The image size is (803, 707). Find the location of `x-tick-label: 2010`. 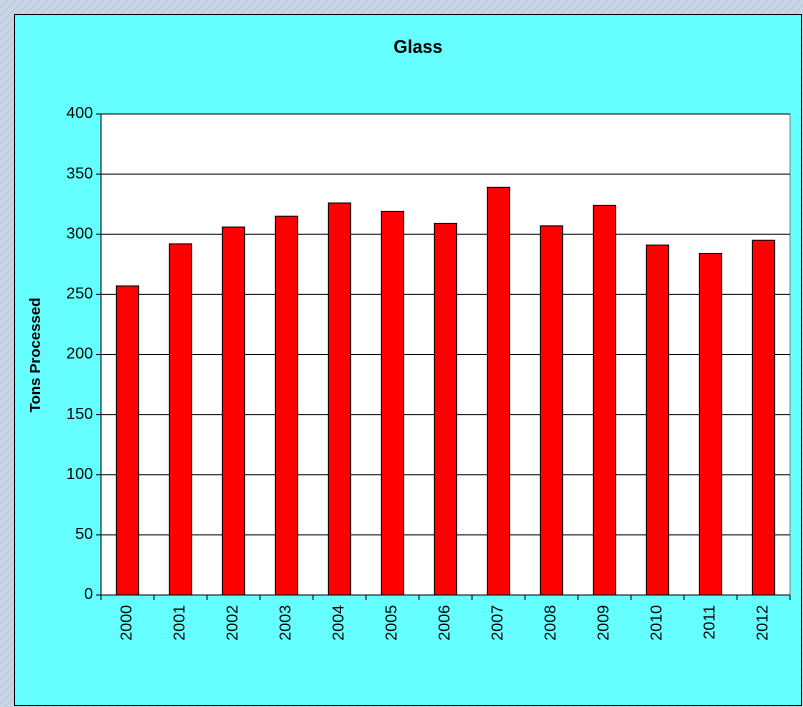

x-tick-label: 2010 is located at coordinates (657, 623).